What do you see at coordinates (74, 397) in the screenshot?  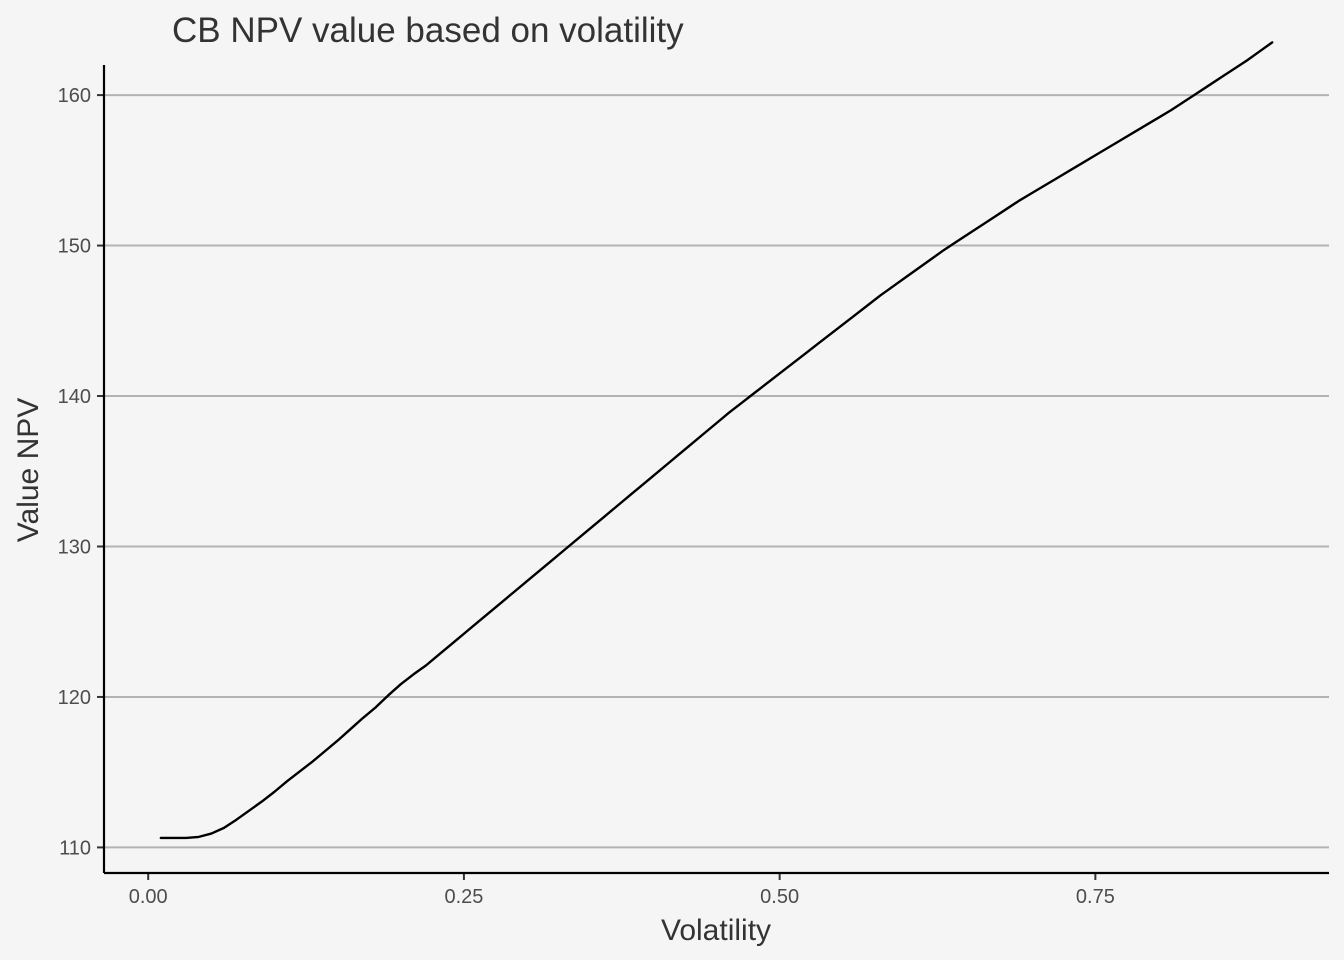 I see `y-tick-label: 140` at bounding box center [74, 397].